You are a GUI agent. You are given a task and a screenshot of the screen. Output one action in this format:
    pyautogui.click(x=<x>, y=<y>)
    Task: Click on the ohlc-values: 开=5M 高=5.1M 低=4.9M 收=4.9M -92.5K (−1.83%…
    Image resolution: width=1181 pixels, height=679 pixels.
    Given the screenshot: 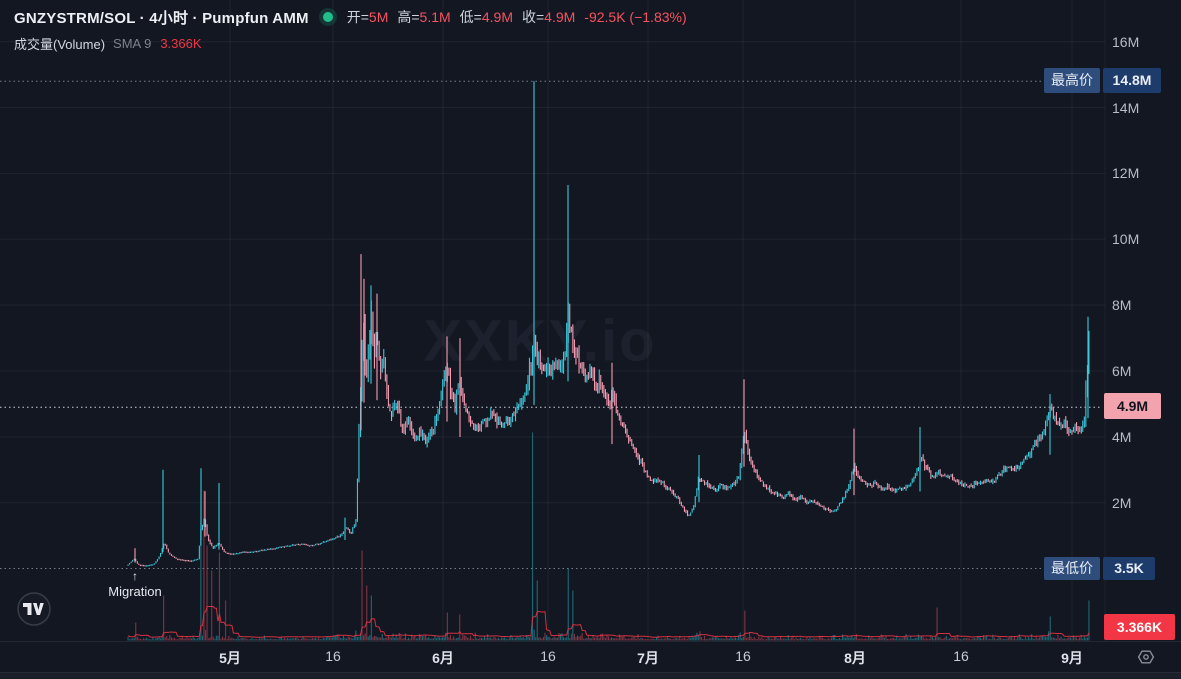 What is the action you would take?
    pyautogui.click(x=516, y=17)
    